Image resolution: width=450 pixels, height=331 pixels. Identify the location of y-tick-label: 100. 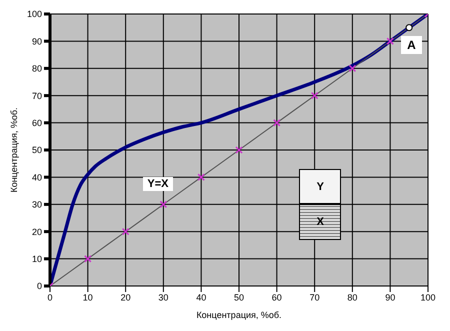
(34, 14).